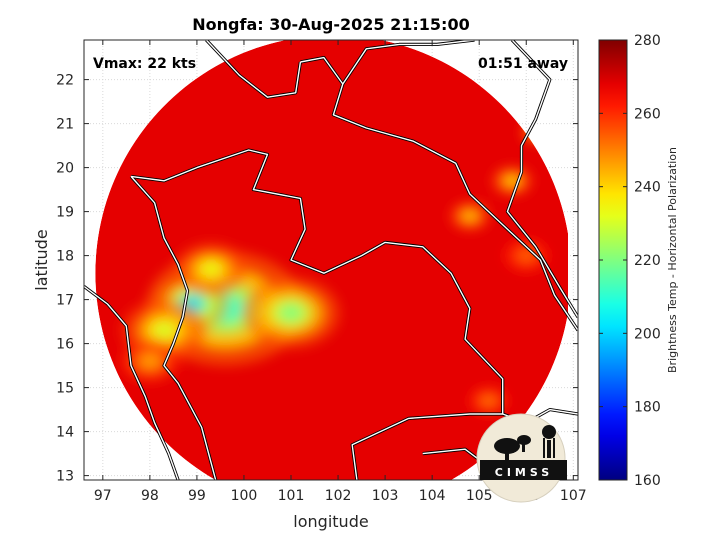 This screenshot has height=540, width=720. What do you see at coordinates (65, 213) in the screenshot?
I see `y-tick-label: 19` at bounding box center [65, 213].